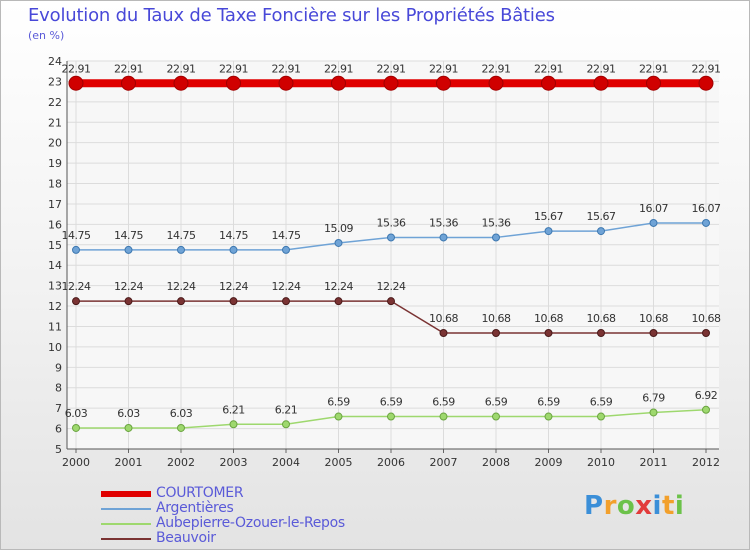 This screenshot has height=550, width=750. Describe the element at coordinates (634, 506) in the screenshot. I see `proxiti-logo: Proxiti` at that location.